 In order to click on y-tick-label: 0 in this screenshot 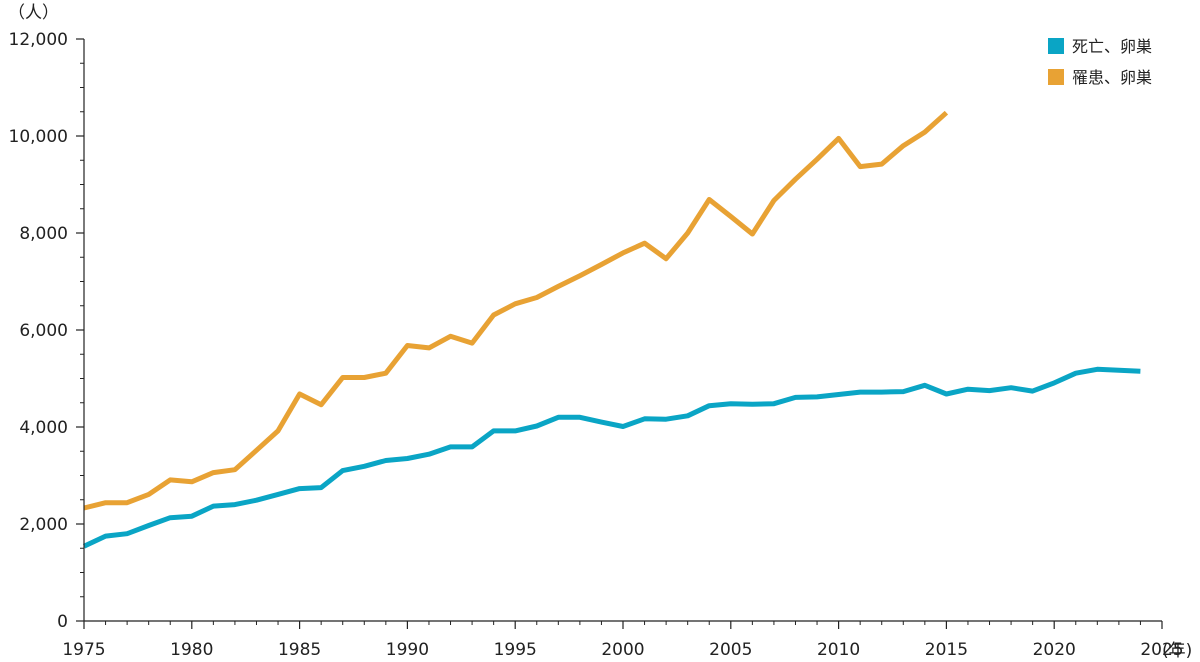, I will do `click(62, 622)`.